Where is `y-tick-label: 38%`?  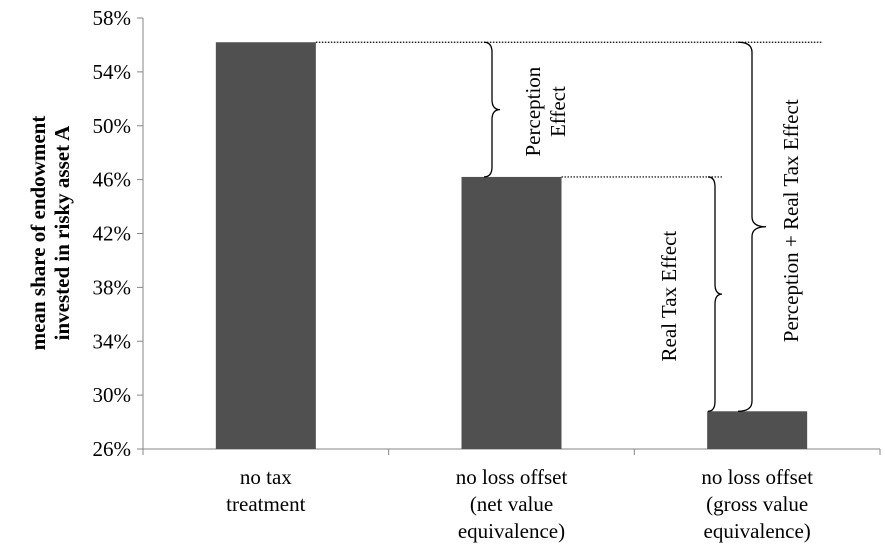
y-tick-label: 38% is located at coordinates (112, 287).